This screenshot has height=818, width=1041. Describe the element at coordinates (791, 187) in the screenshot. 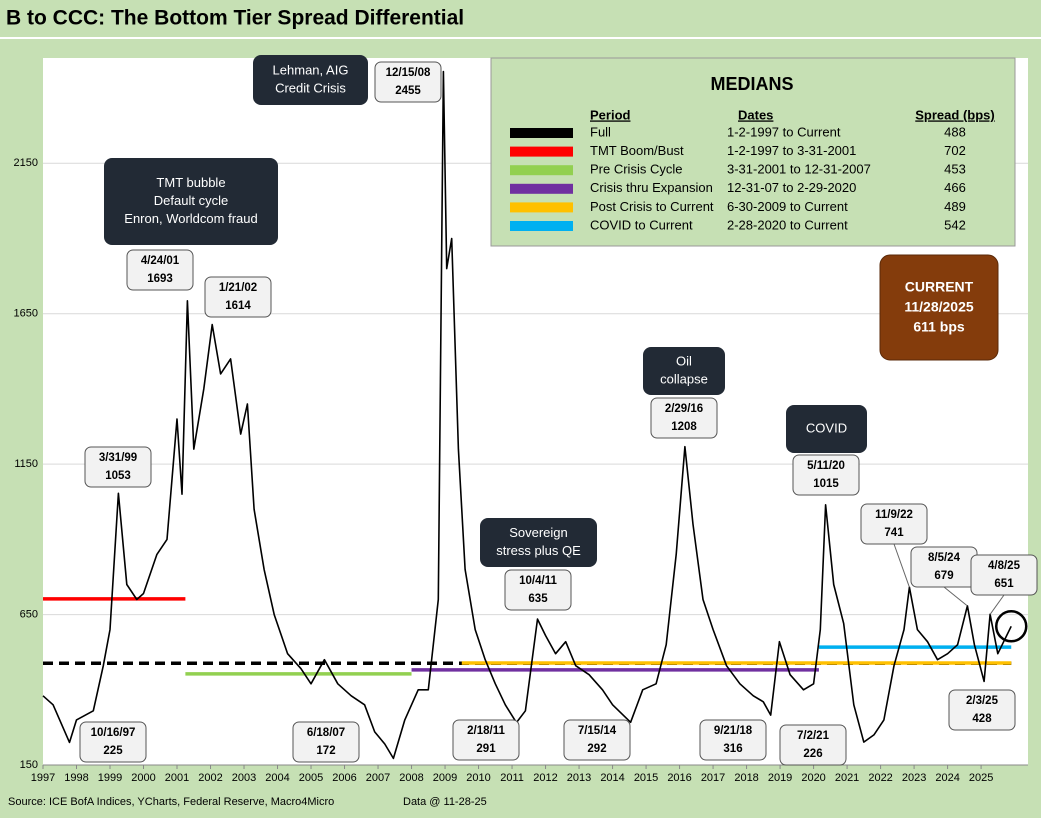

I see `median-dates: 12-31-07 to 2-29-2020` at that location.